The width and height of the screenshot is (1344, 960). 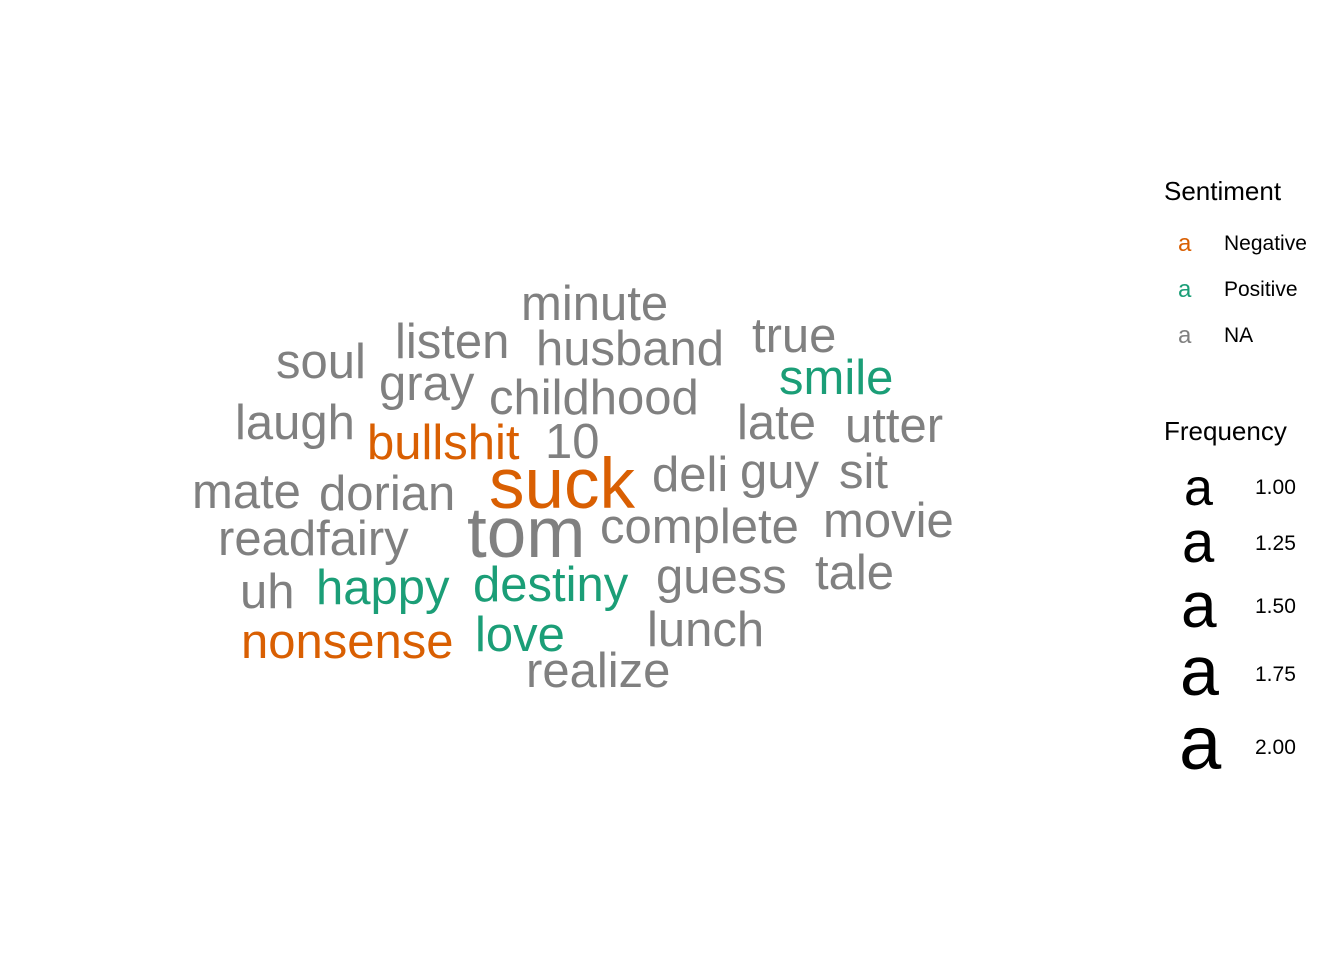 What do you see at coordinates (1275, 674) in the screenshot?
I see `size-label-1-75: 1.75` at bounding box center [1275, 674].